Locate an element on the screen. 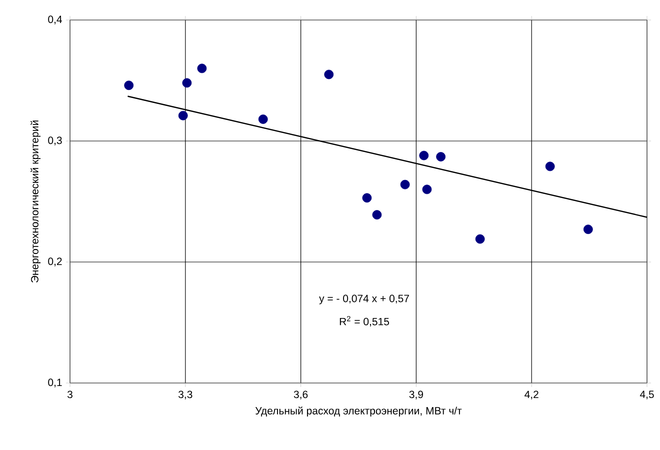 This screenshot has width=660, height=450. x-tick-label: 3 is located at coordinates (69, 394).